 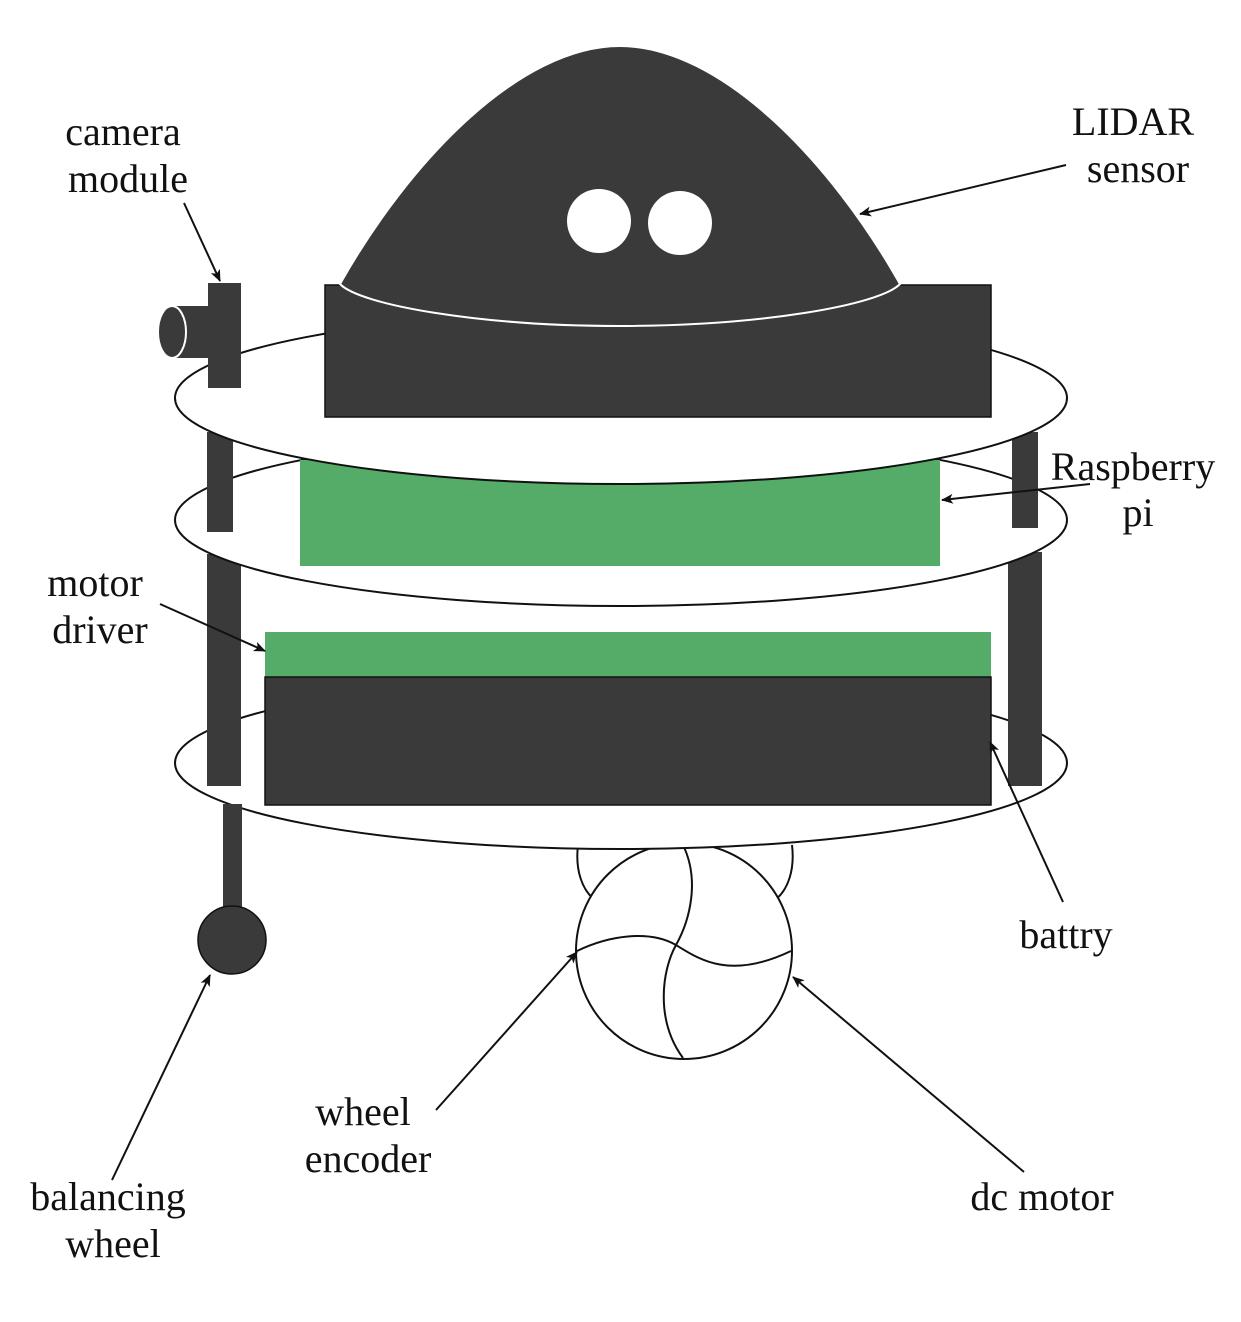 I want to click on camera-module, so click(x=199, y=335).